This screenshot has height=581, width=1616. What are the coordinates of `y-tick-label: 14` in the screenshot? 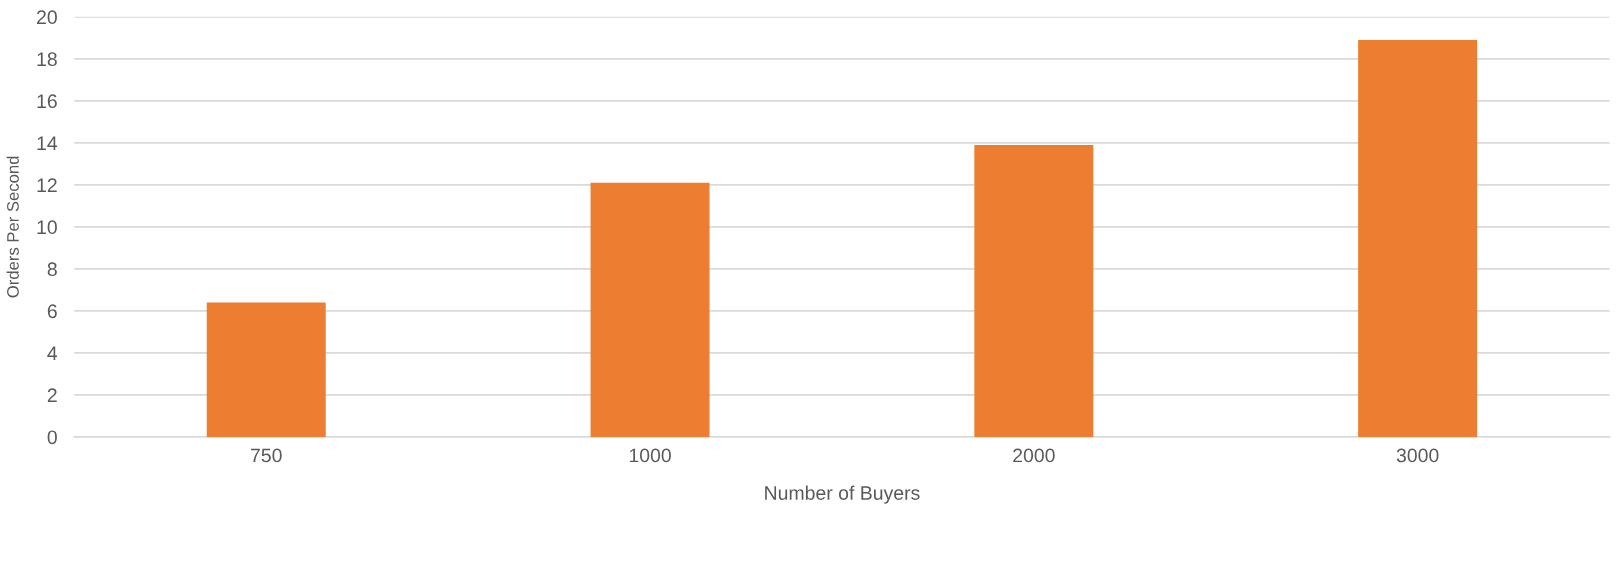 It's located at (47, 143).